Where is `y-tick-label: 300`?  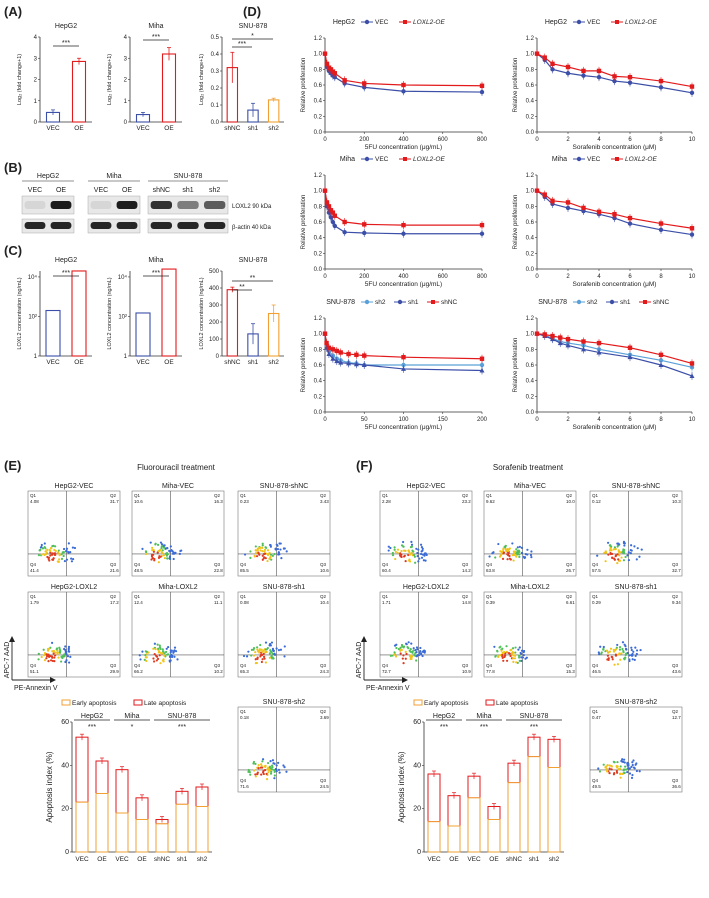
y-tick-label: 300 is located at coordinates (214, 306).